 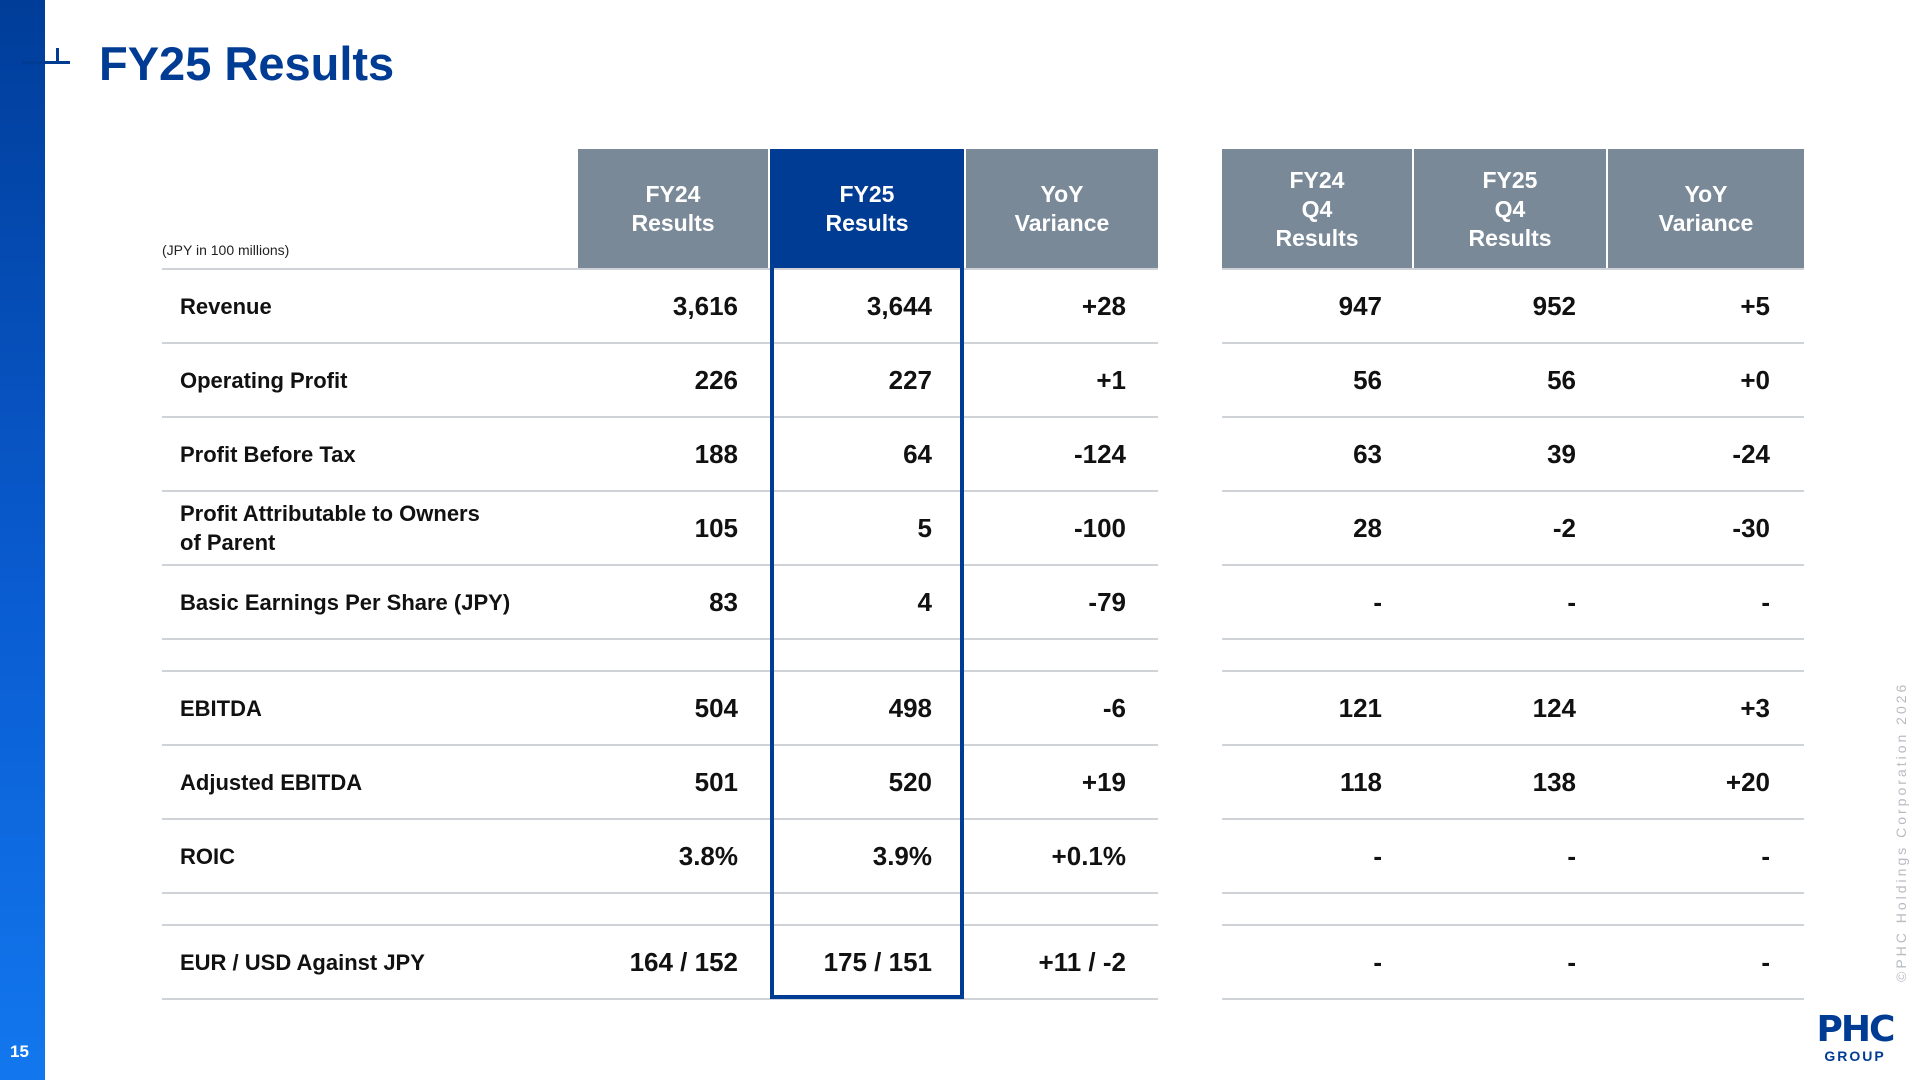 What do you see at coordinates (1317, 209) in the screenshot?
I see `header-fy24-q4-results: FY24 Q4 Results` at bounding box center [1317, 209].